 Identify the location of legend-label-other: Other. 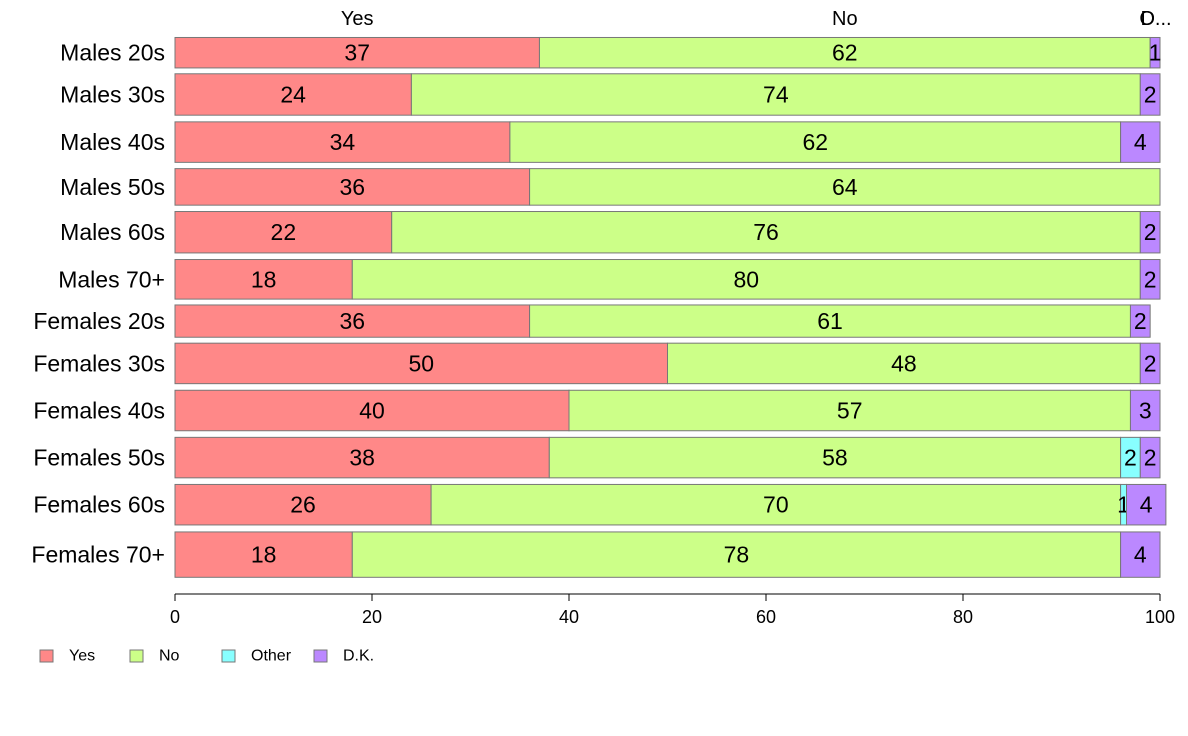
(271, 656).